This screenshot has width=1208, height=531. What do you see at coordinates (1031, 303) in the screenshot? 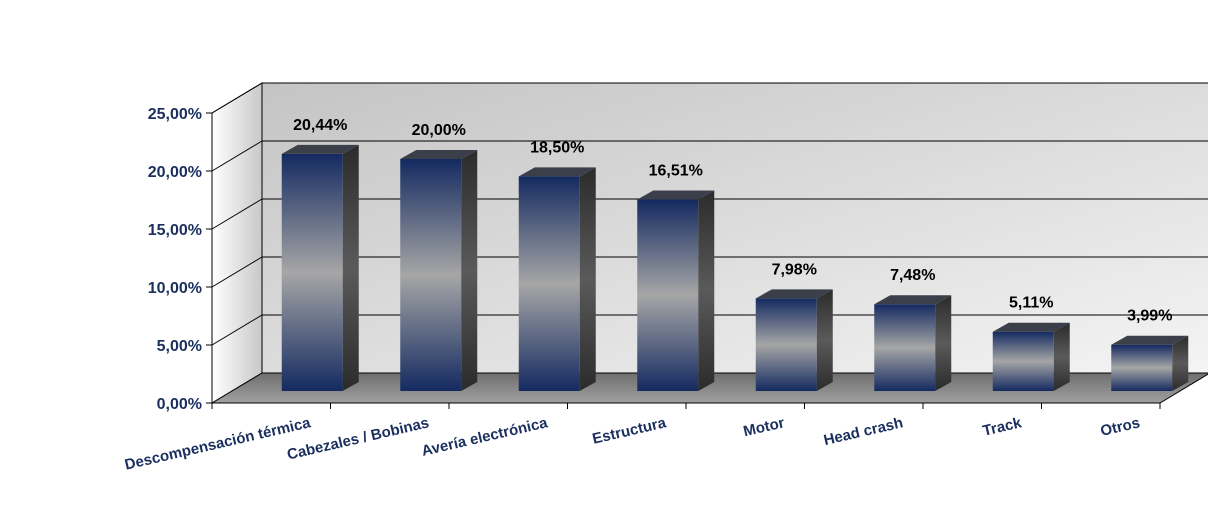
I see `data-label: 5,11%` at bounding box center [1031, 303].